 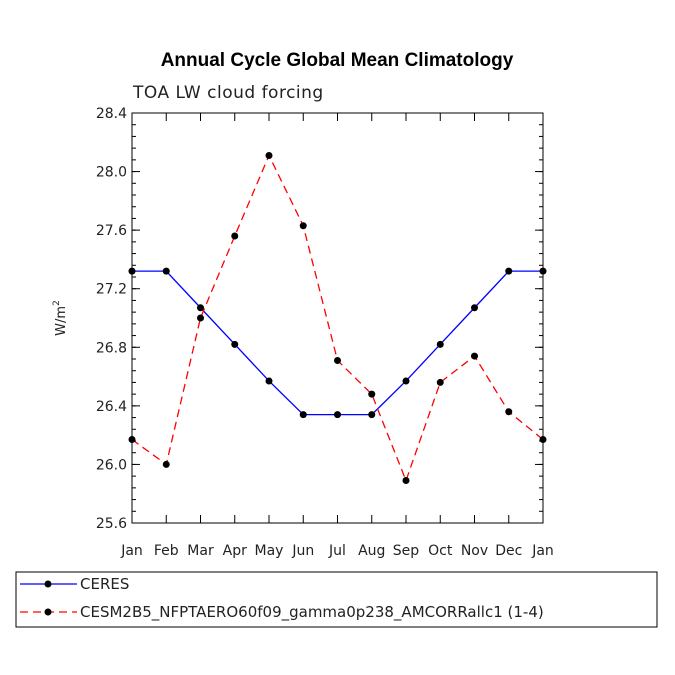 What do you see at coordinates (228, 93) in the screenshot?
I see `chart-subtitle: TOA LW cloud forcing` at bounding box center [228, 93].